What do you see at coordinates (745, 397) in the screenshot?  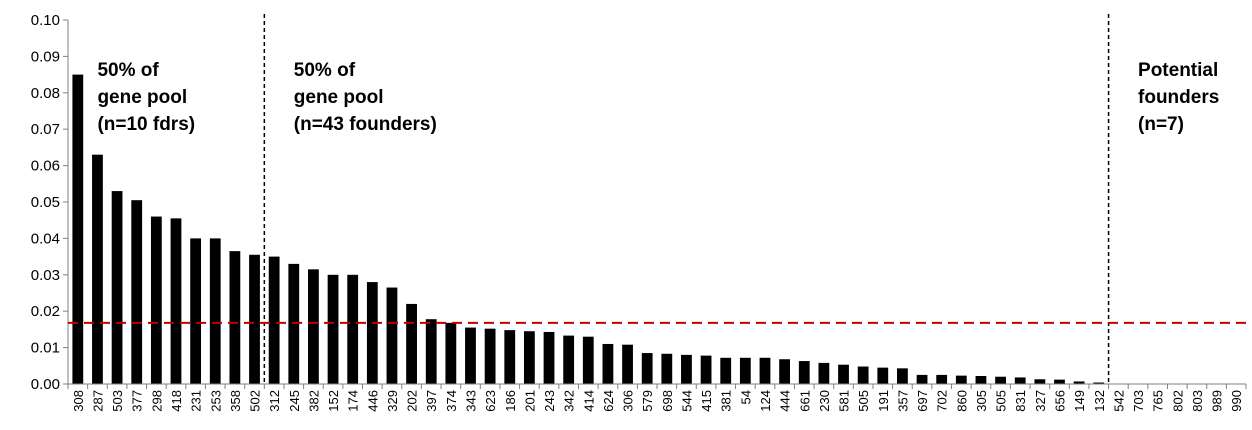 I see `x-tick-label: 54` at bounding box center [745, 397].